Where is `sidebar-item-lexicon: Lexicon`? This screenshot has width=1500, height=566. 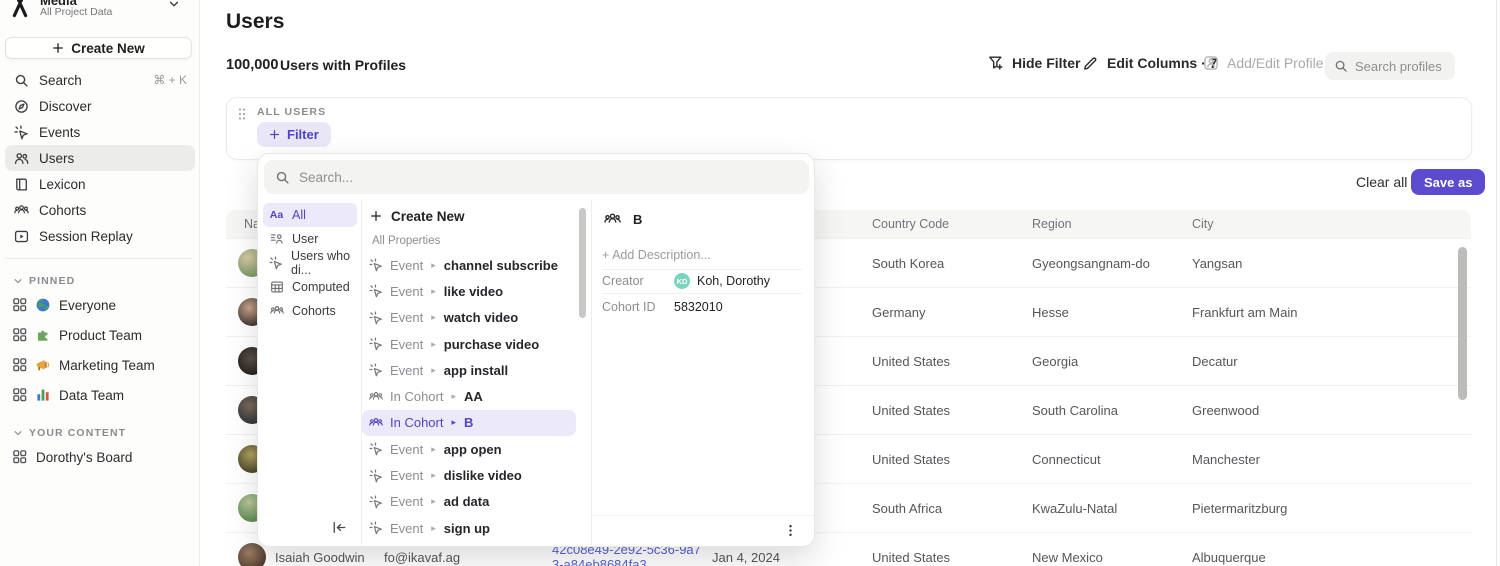
sidebar-item-lexicon: Lexicon is located at coordinates (100, 184).